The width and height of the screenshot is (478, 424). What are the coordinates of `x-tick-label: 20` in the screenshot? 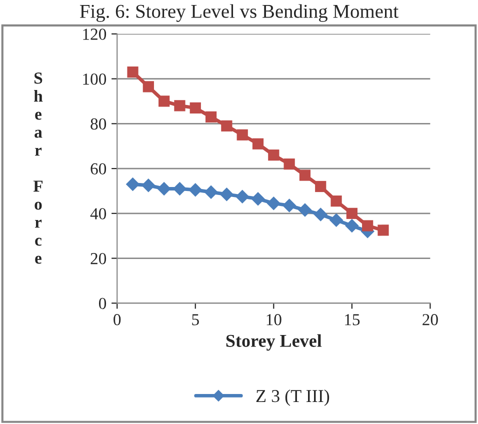 It's located at (430, 320).